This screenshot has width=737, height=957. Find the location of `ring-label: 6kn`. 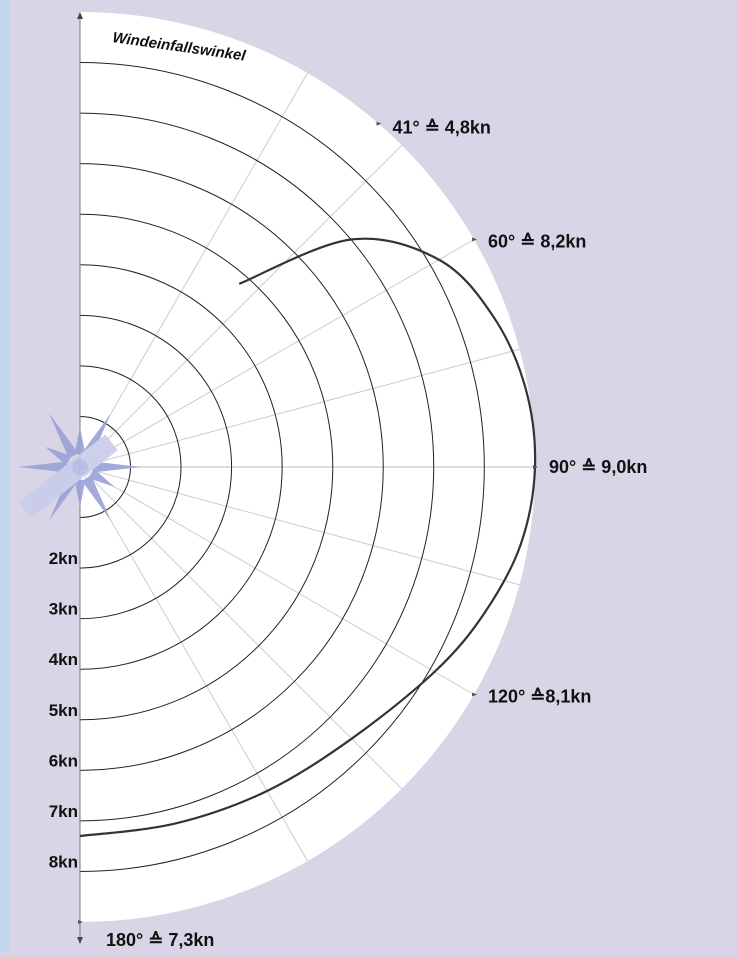

ring-label: 6kn is located at coordinates (63, 760).